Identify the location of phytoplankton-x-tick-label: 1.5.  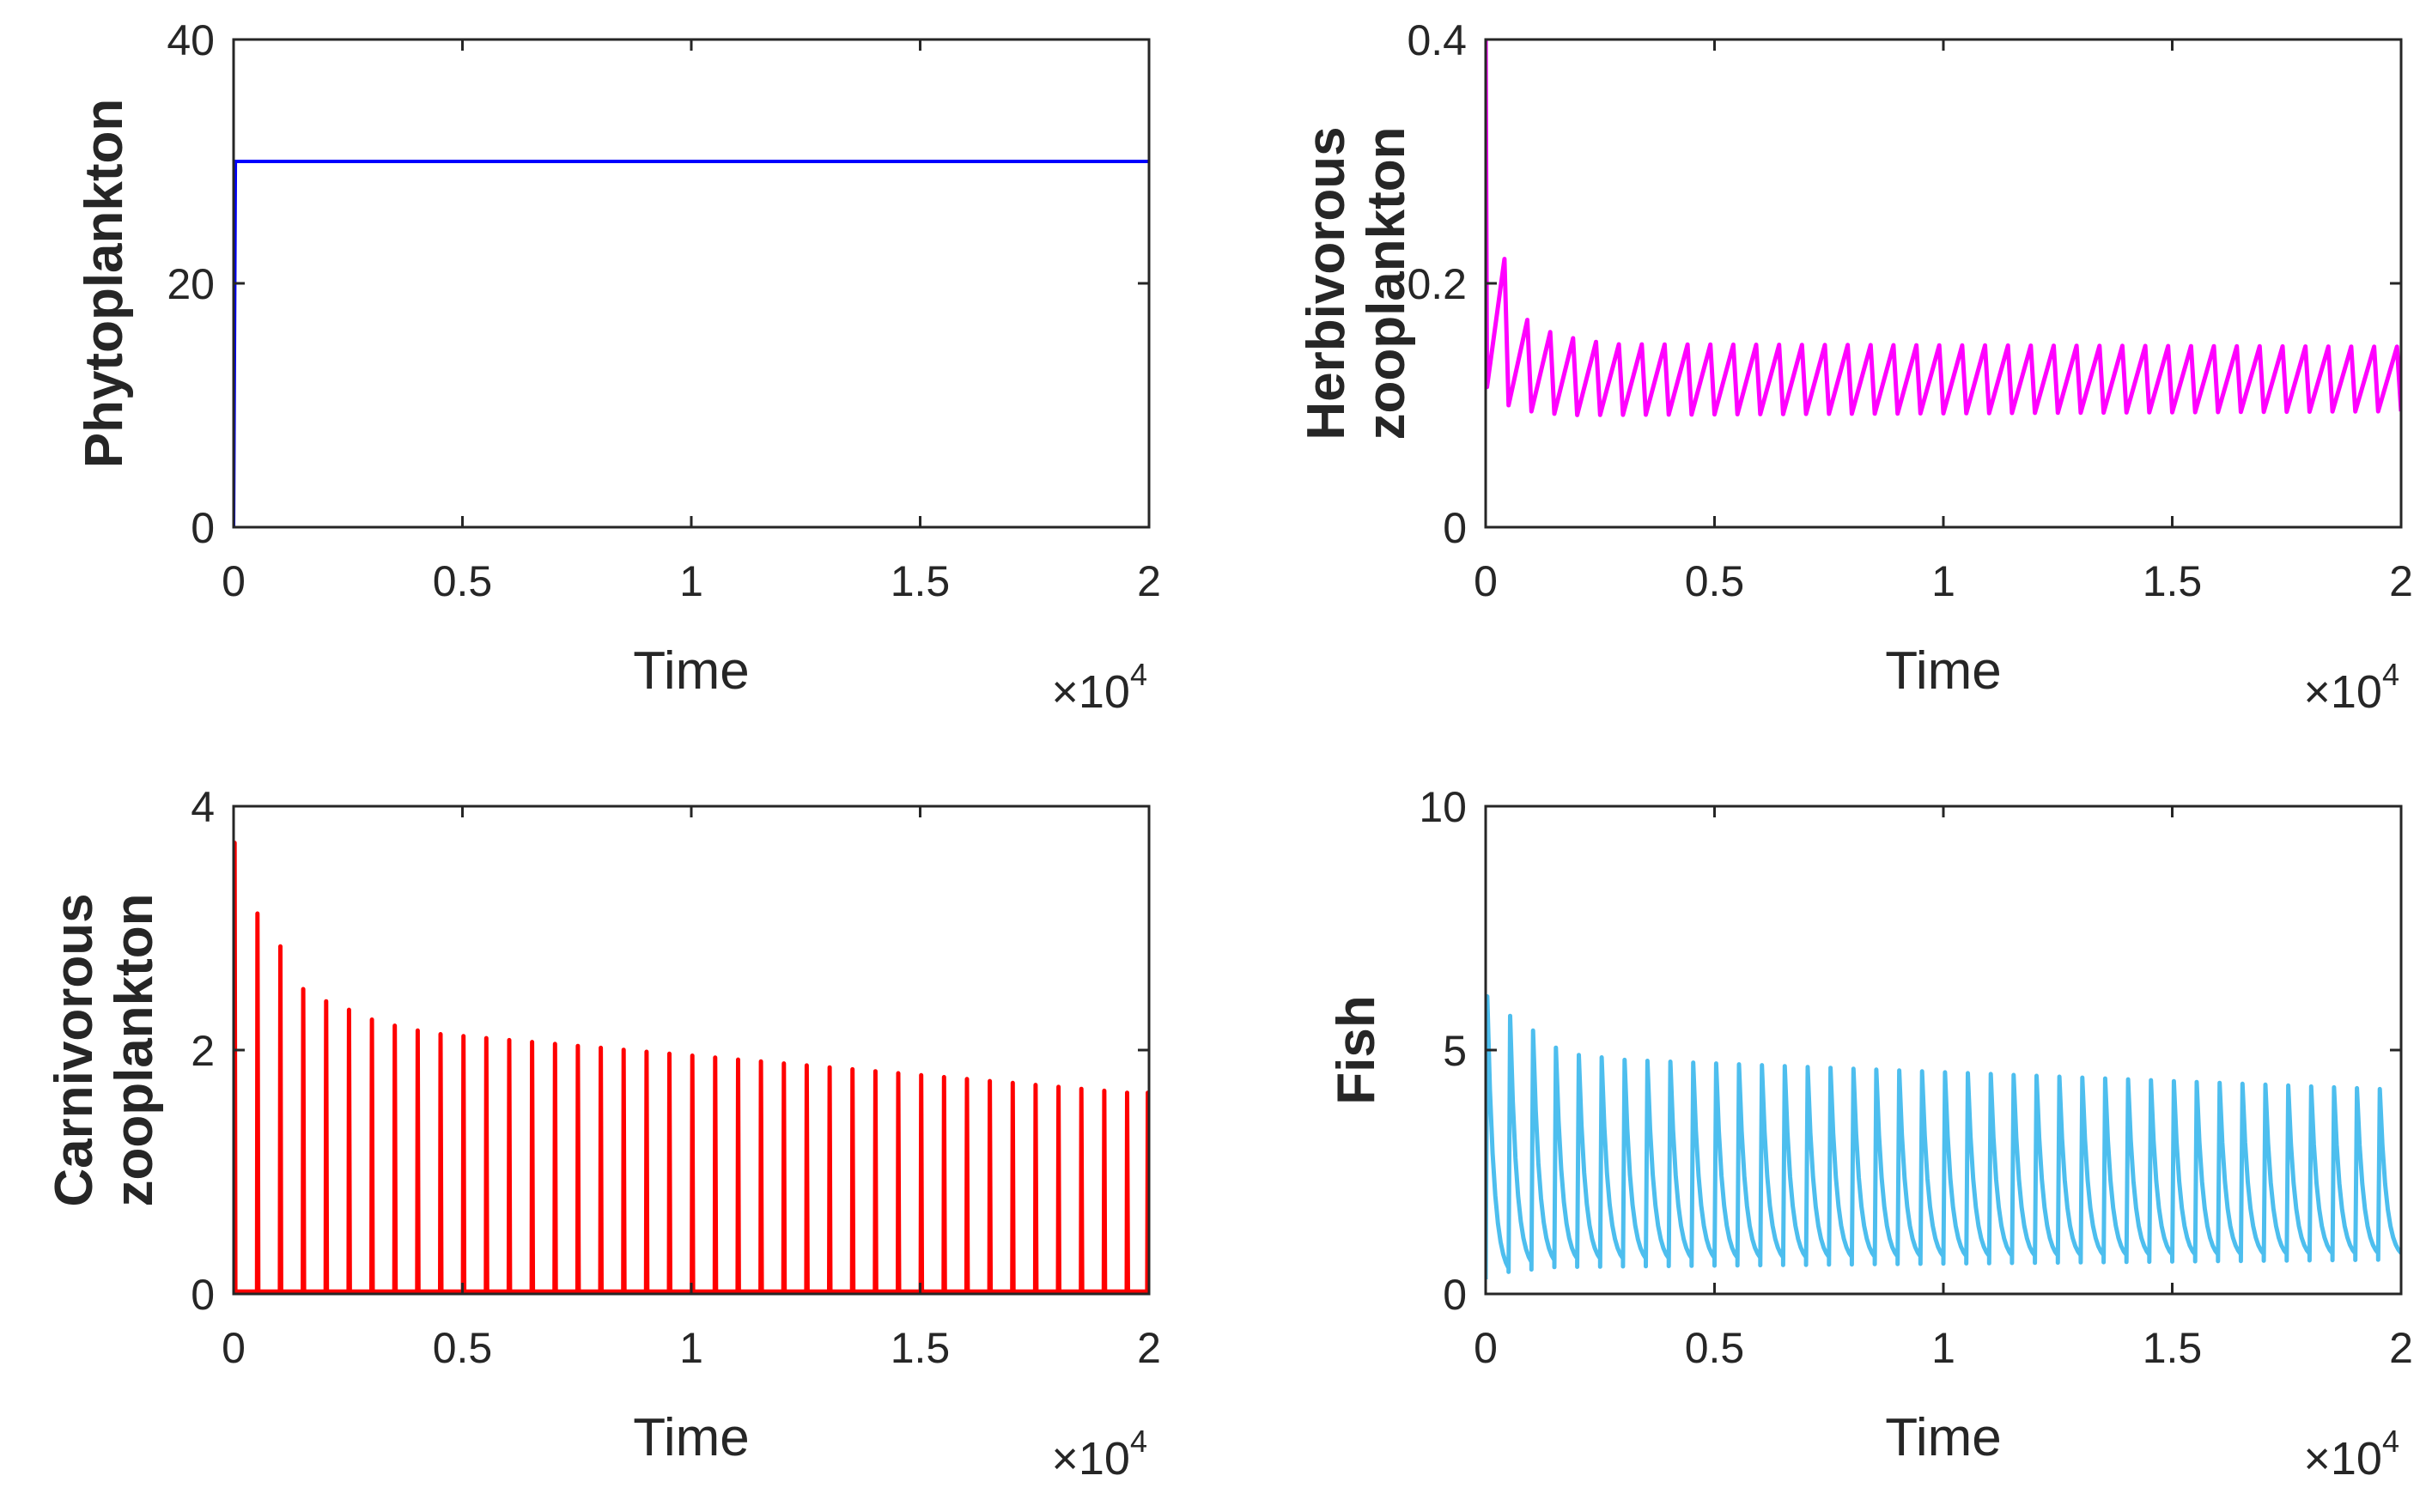
(921, 581).